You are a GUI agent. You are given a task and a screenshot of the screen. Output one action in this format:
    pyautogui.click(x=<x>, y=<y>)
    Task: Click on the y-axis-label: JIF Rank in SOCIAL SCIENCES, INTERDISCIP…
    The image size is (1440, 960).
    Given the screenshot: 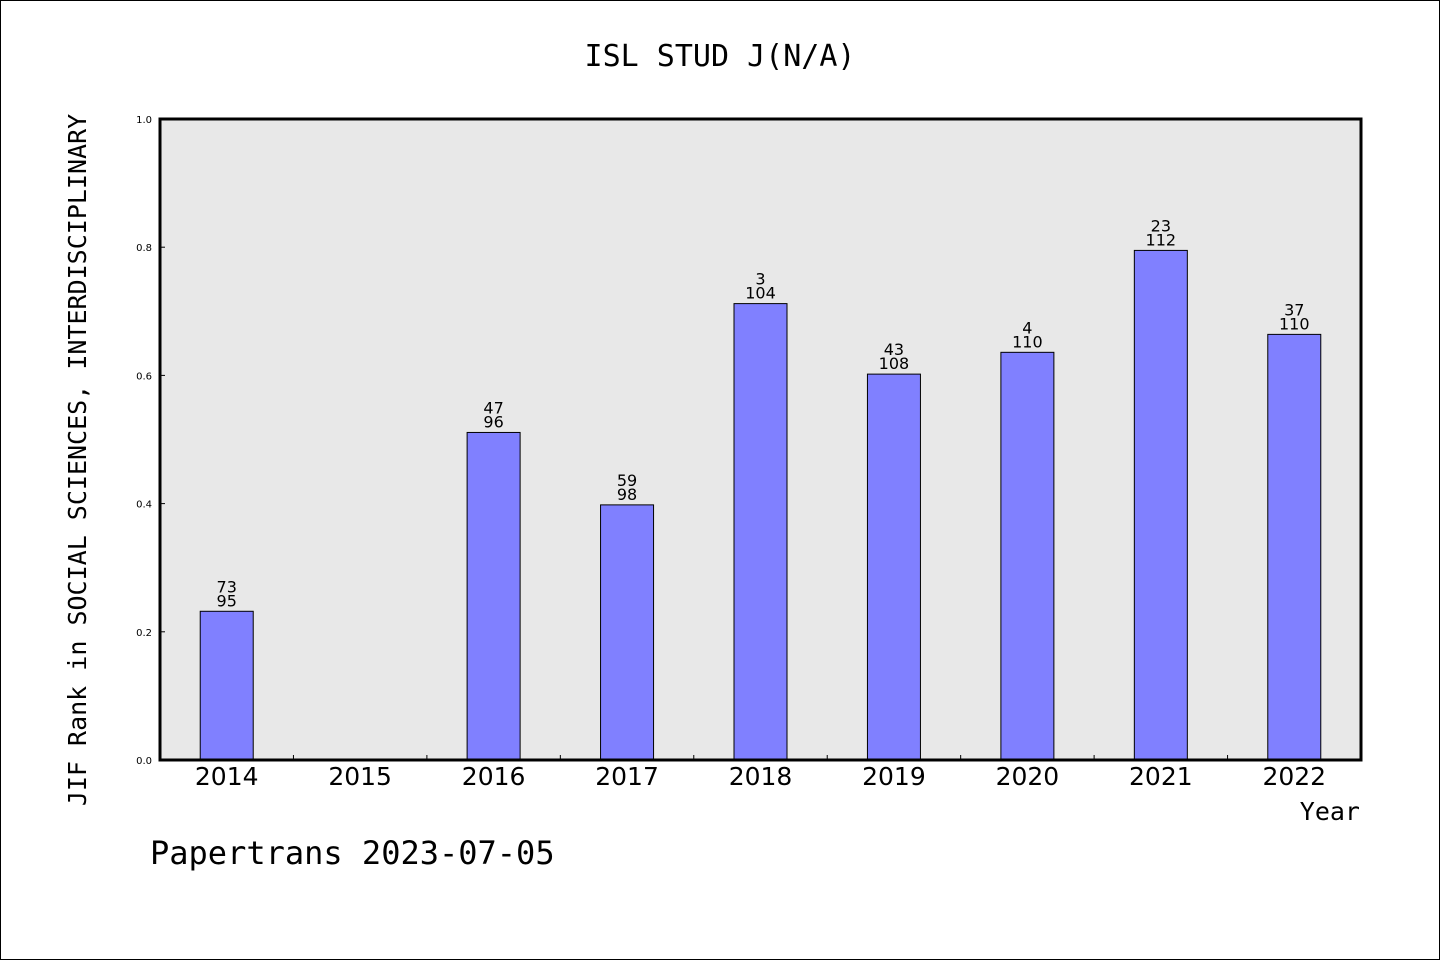 What is the action you would take?
    pyautogui.click(x=77, y=460)
    